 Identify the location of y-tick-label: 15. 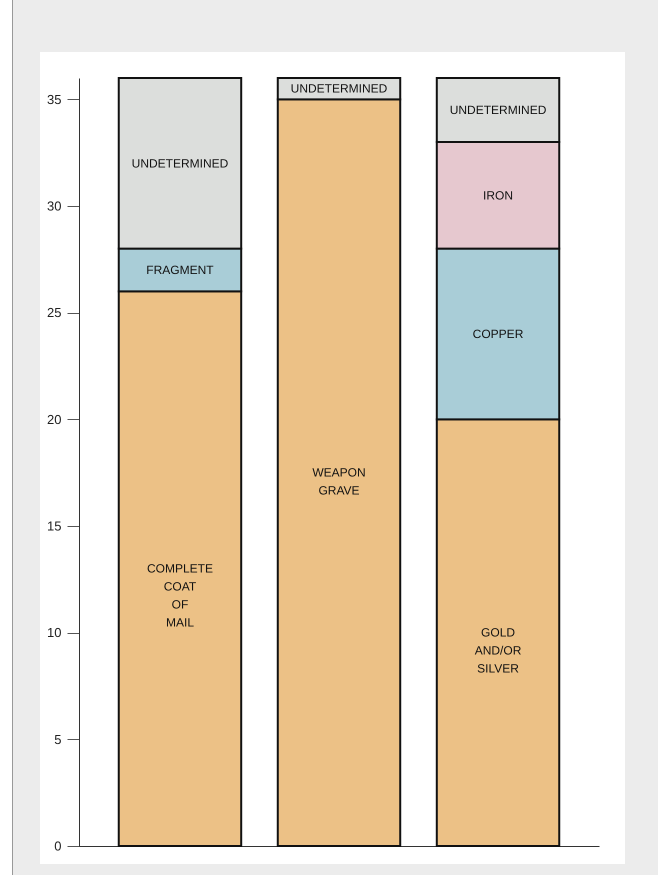
(54, 526).